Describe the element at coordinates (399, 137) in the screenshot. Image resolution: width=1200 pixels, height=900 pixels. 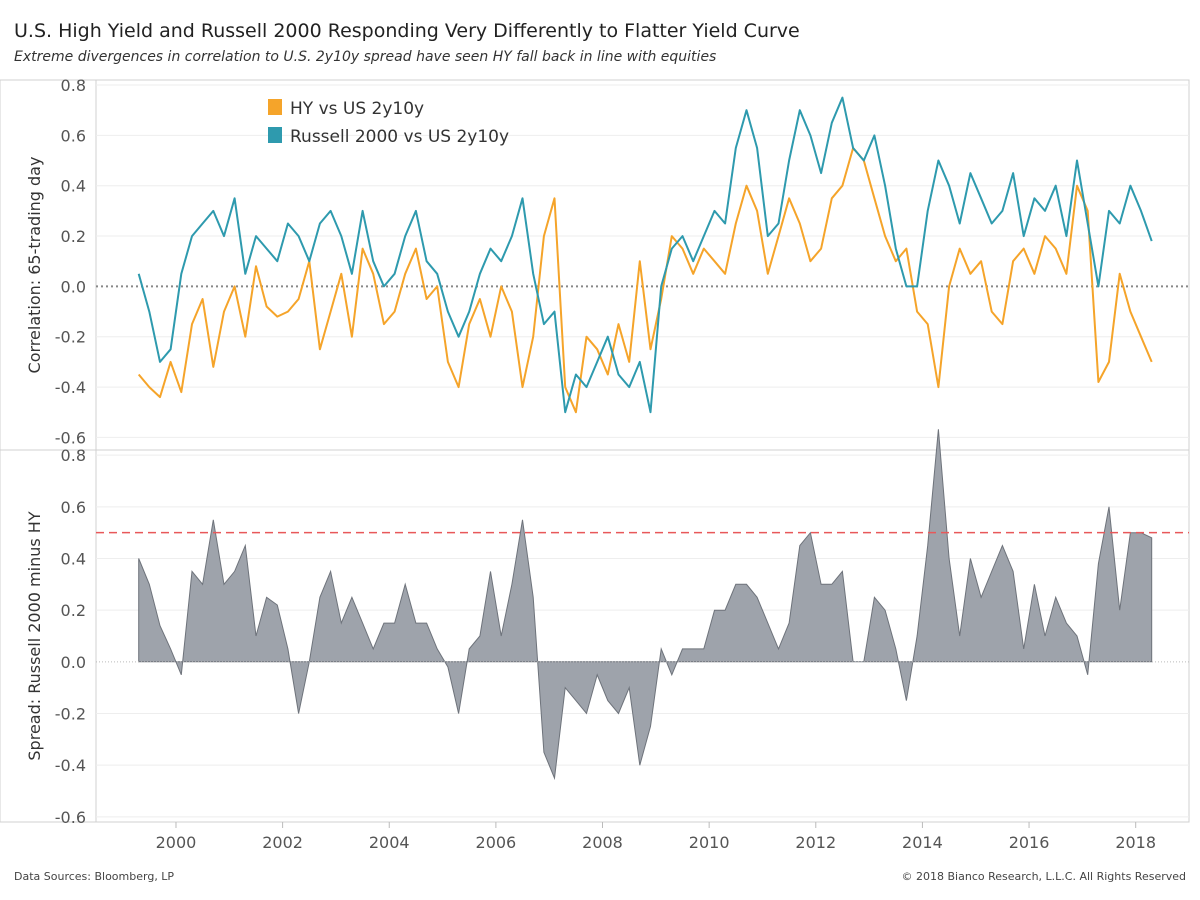
I see `legend-label-russell: Russell 2000 vs US 2y10y` at that location.